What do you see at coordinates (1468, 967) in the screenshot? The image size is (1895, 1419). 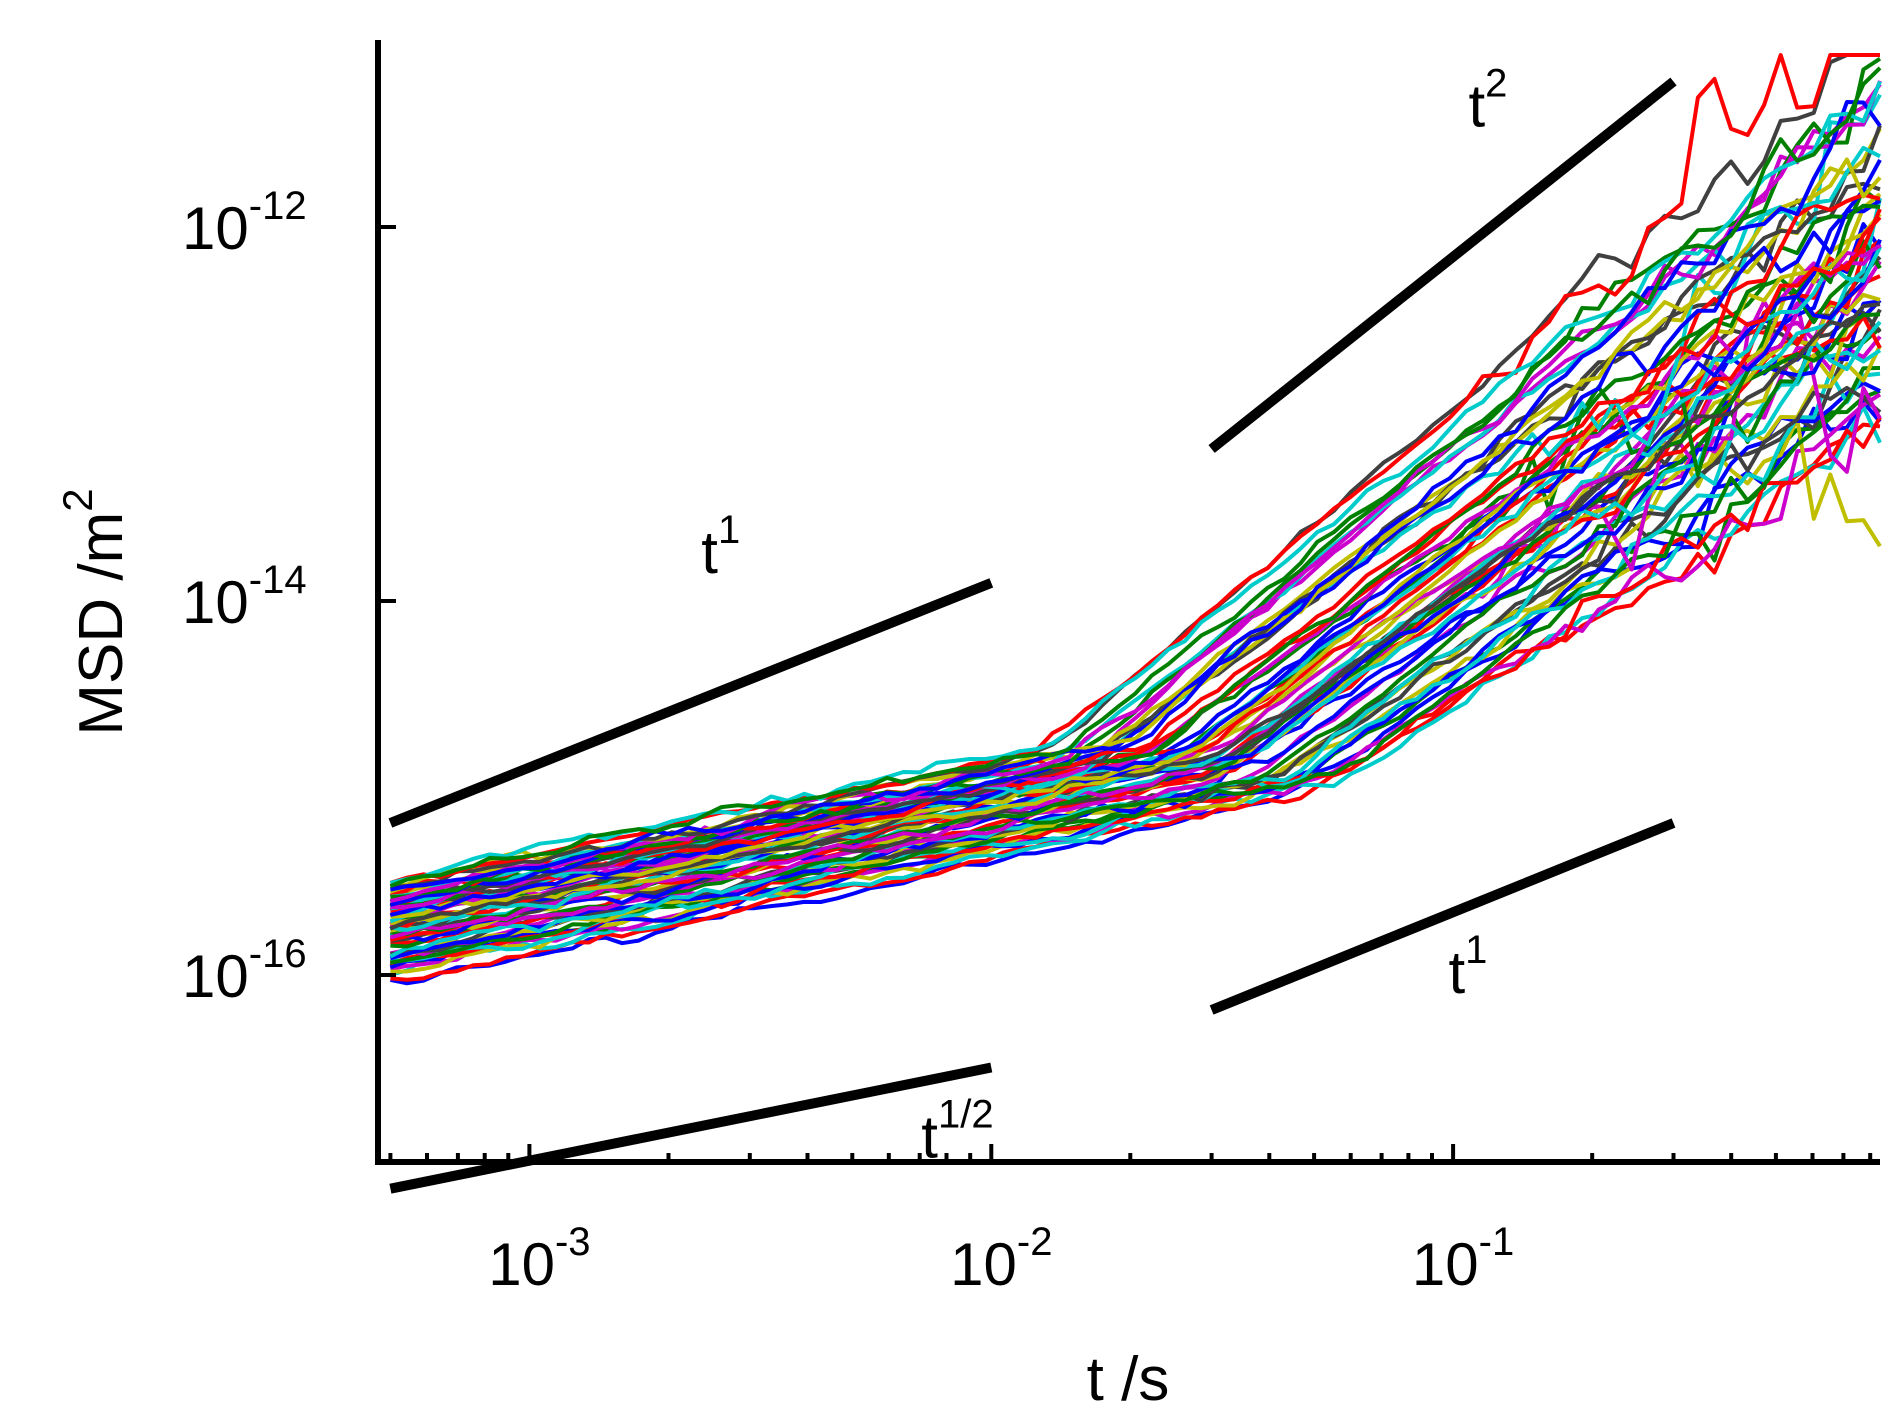 I see `reference-label-t1-lower: t1` at bounding box center [1468, 967].